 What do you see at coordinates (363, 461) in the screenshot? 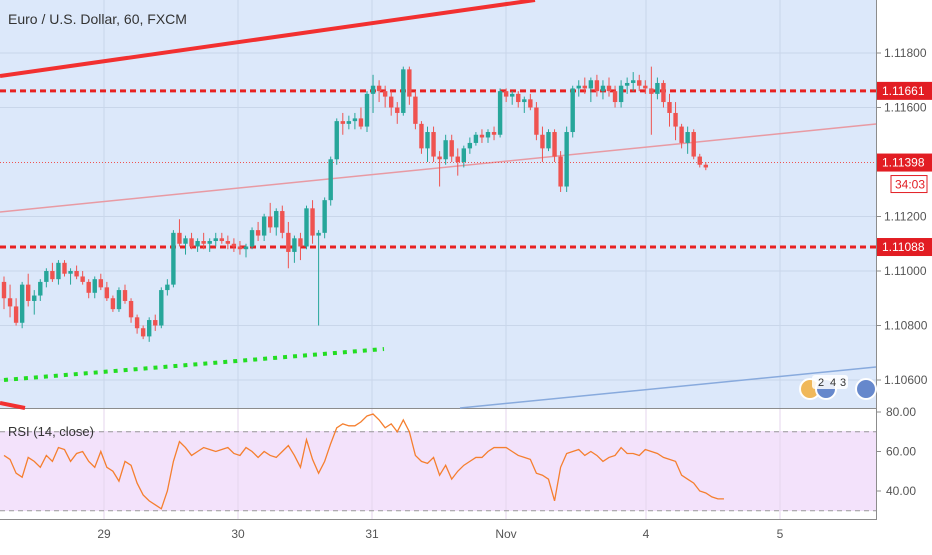
I see `rsi-line` at bounding box center [363, 461].